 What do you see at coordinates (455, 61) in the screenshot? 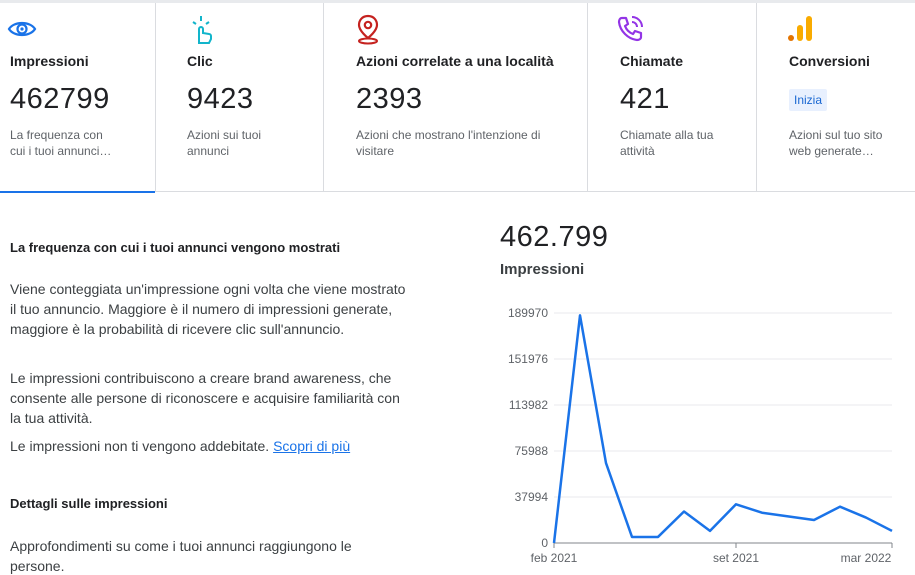
I see `card-title: Azioni correlate a una località` at bounding box center [455, 61].